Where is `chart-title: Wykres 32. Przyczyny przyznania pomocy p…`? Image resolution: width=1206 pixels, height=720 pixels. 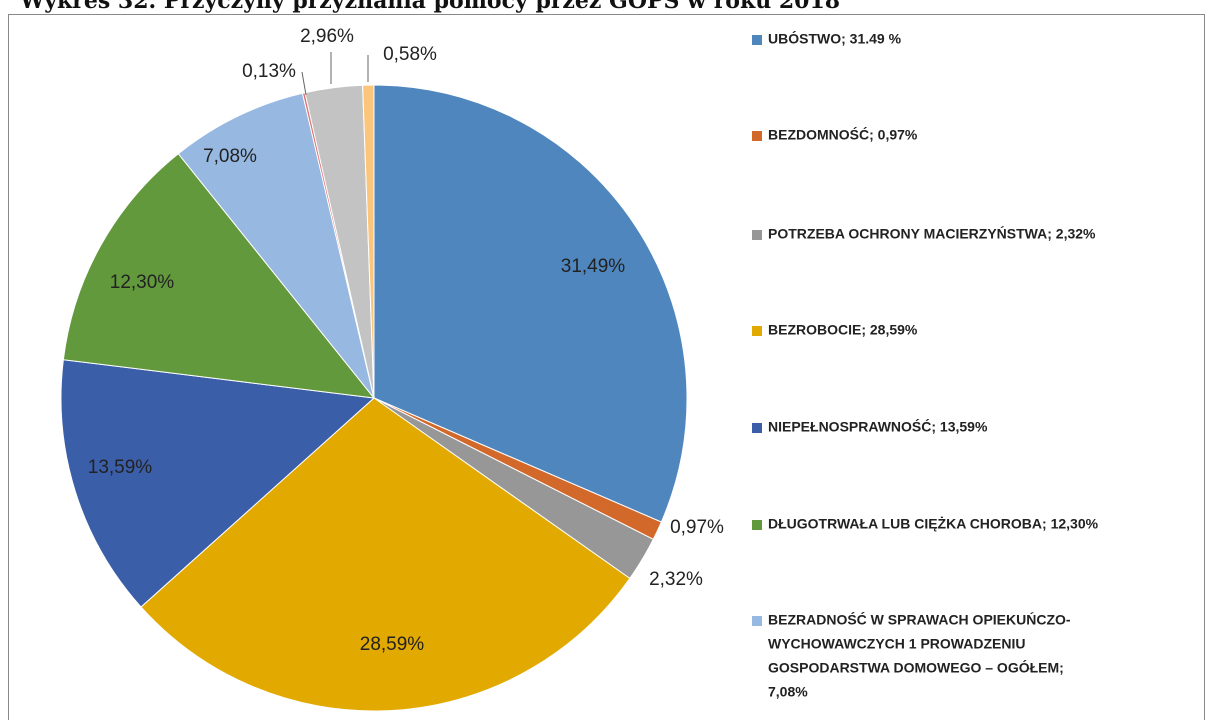 chart-title: Wykres 32. Przyczyny przyznania pomocy p… is located at coordinates (429, 7).